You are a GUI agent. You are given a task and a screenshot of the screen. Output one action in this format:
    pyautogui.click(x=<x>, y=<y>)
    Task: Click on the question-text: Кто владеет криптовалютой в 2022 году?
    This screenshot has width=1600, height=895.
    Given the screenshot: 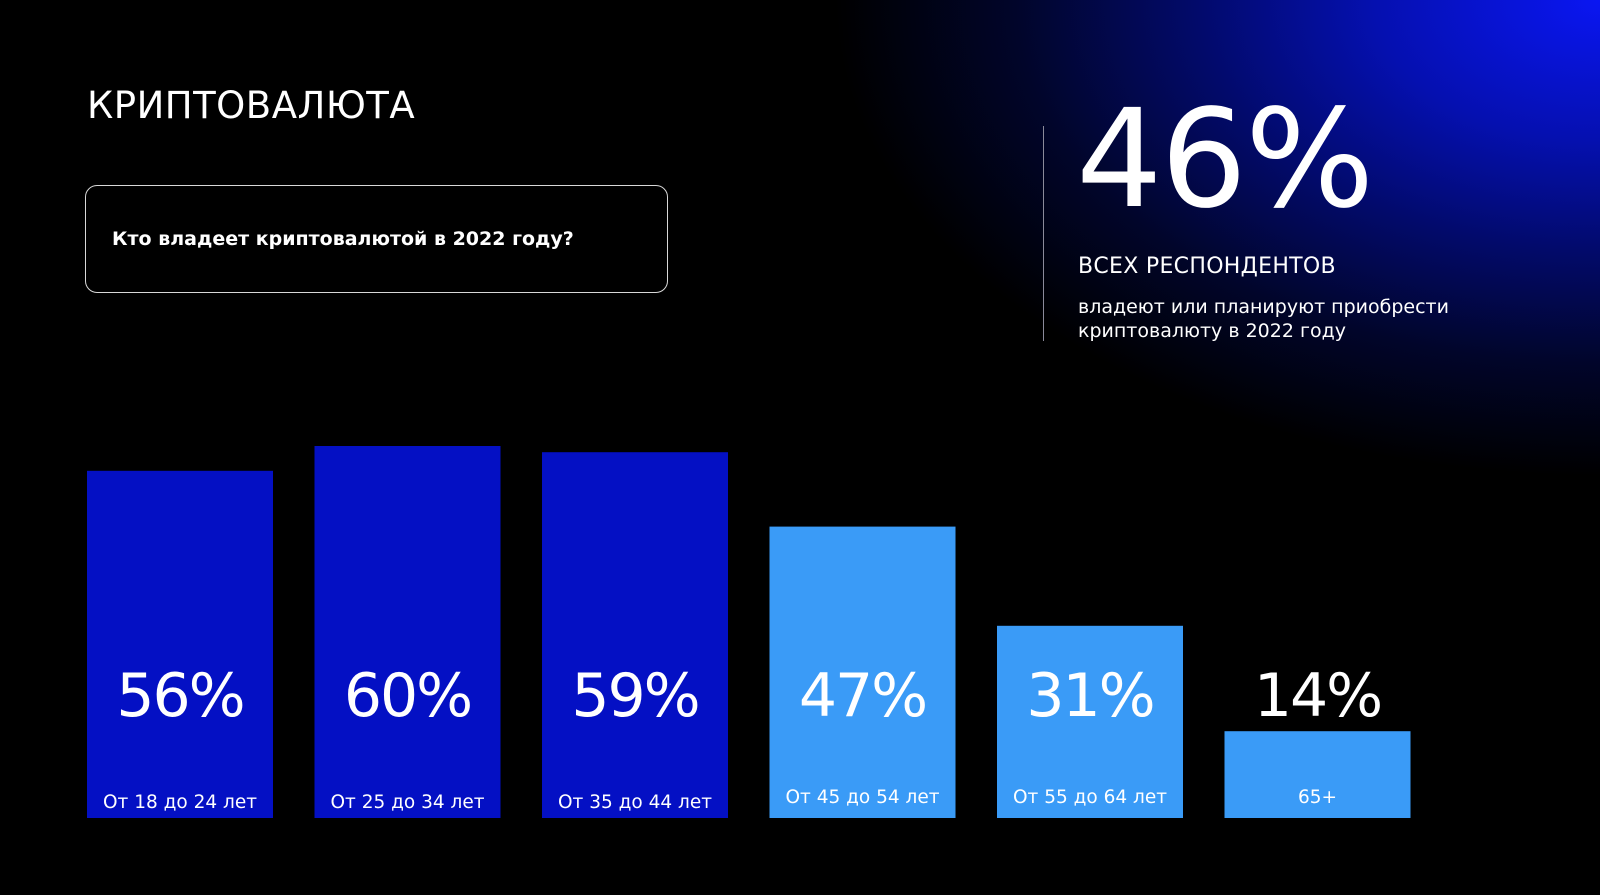 What is the action you would take?
    pyautogui.click(x=343, y=239)
    